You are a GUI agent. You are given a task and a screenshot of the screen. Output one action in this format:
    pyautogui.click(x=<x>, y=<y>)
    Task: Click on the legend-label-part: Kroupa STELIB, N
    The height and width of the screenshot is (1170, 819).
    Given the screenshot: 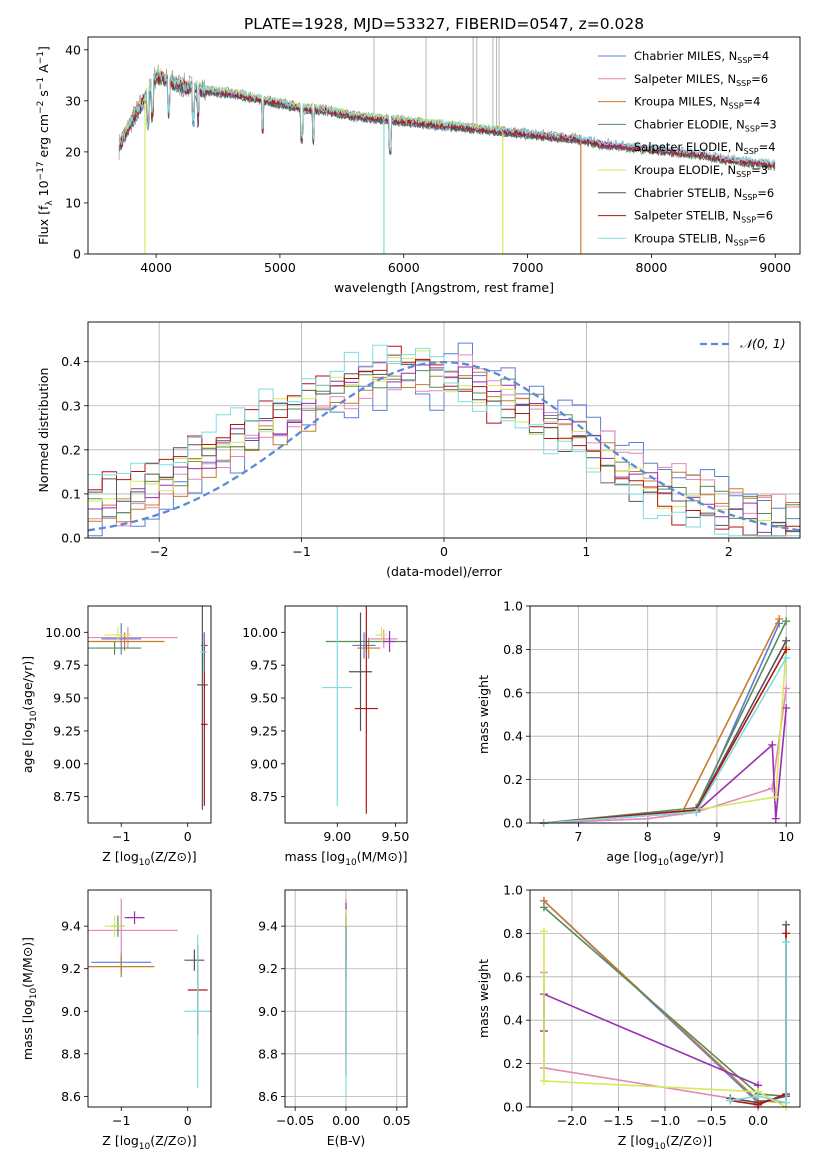 What is the action you would take?
    pyautogui.click(x=684, y=238)
    